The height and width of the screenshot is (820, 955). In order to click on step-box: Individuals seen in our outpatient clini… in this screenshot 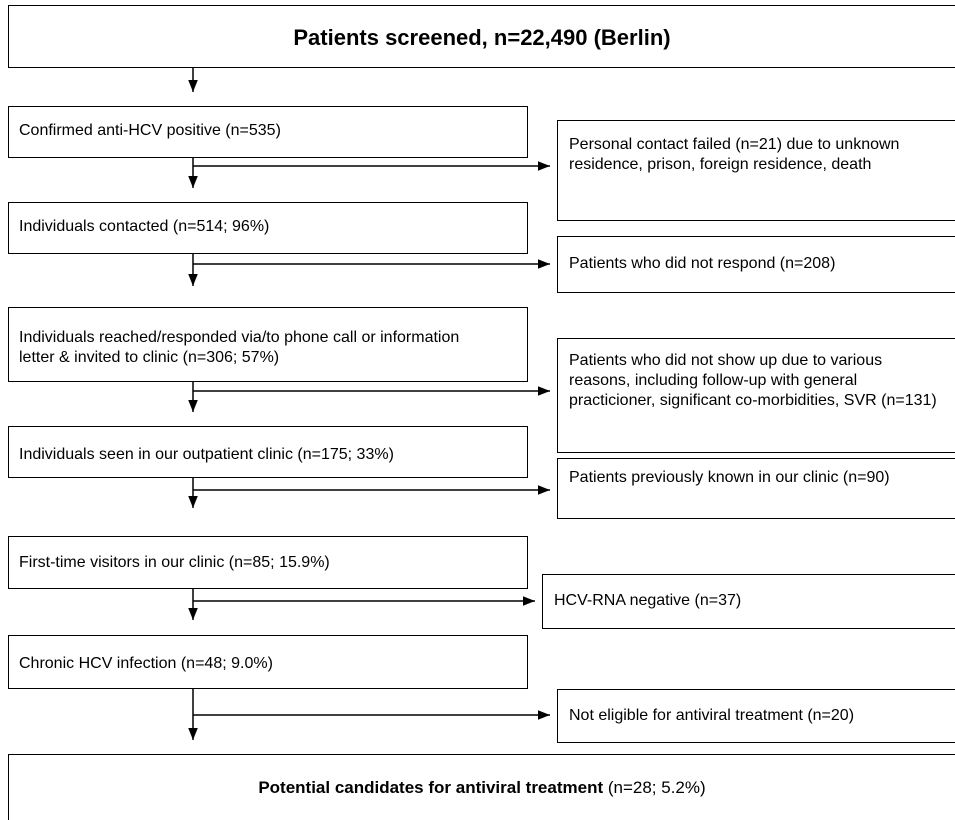, I will do `click(268, 452)`.